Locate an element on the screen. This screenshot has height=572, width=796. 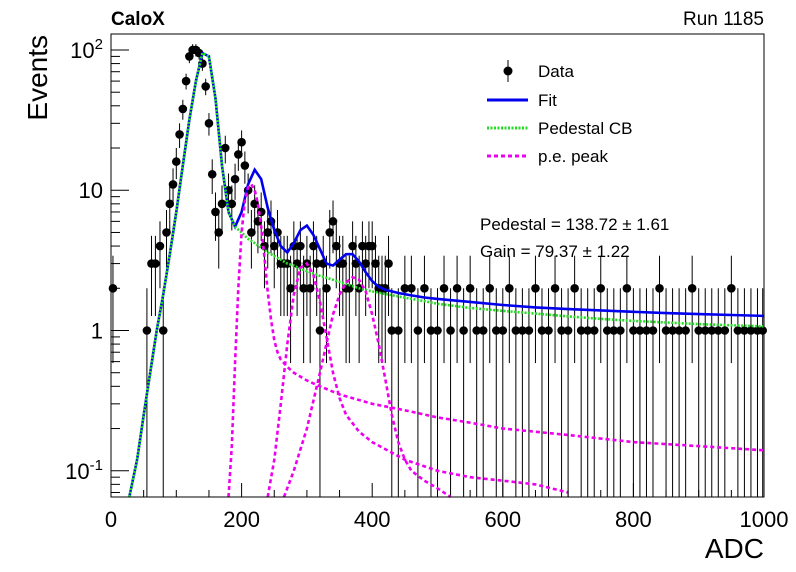
y-tick-label: 10⁻¹ is located at coordinates (84, 470).